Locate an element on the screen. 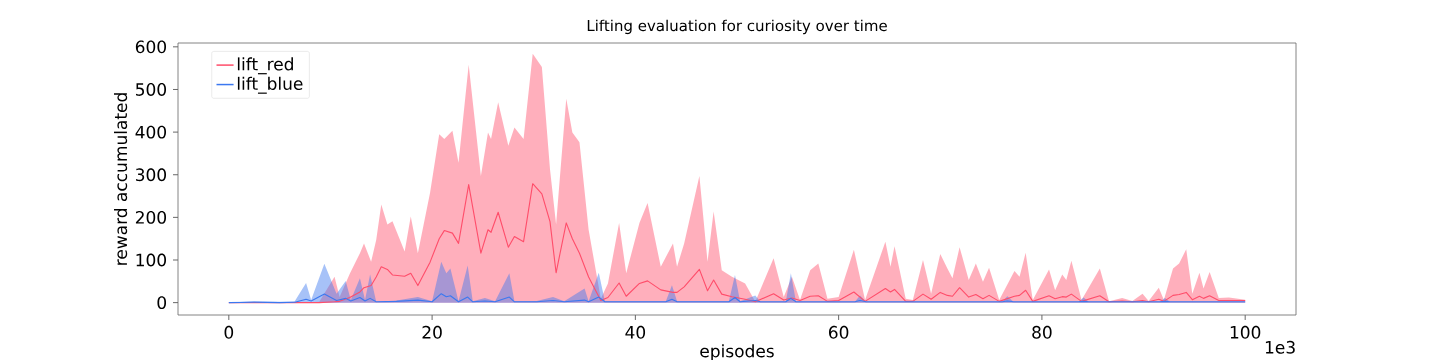 This screenshot has height=360, width=1440. x-axis-title: episodes is located at coordinates (737, 352).